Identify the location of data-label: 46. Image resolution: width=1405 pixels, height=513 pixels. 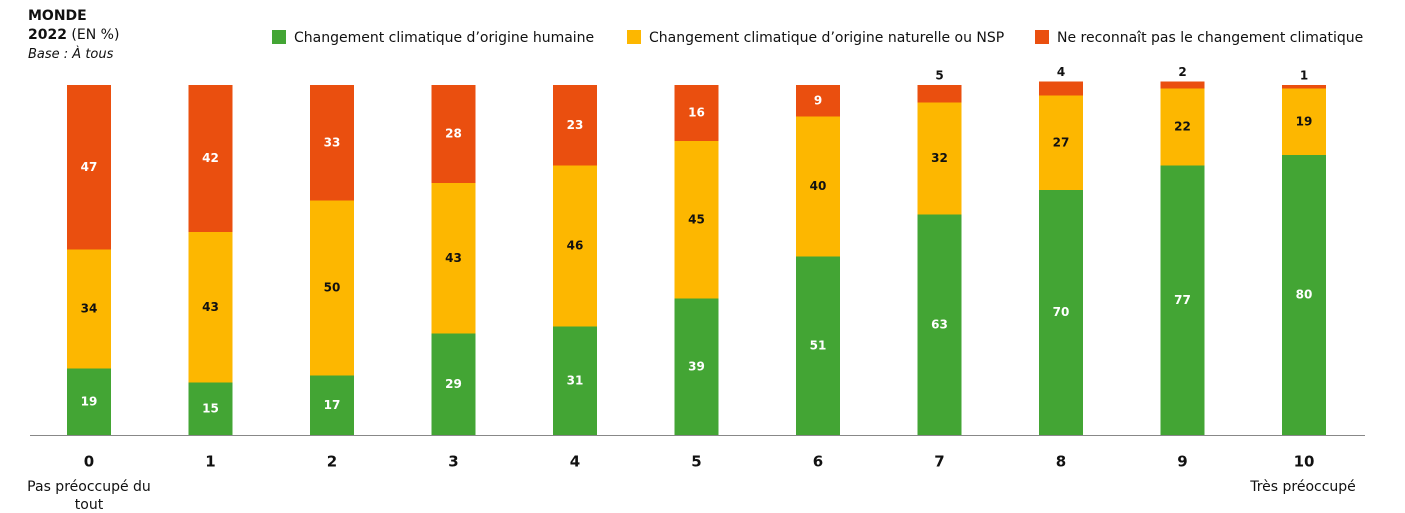
(575, 246).